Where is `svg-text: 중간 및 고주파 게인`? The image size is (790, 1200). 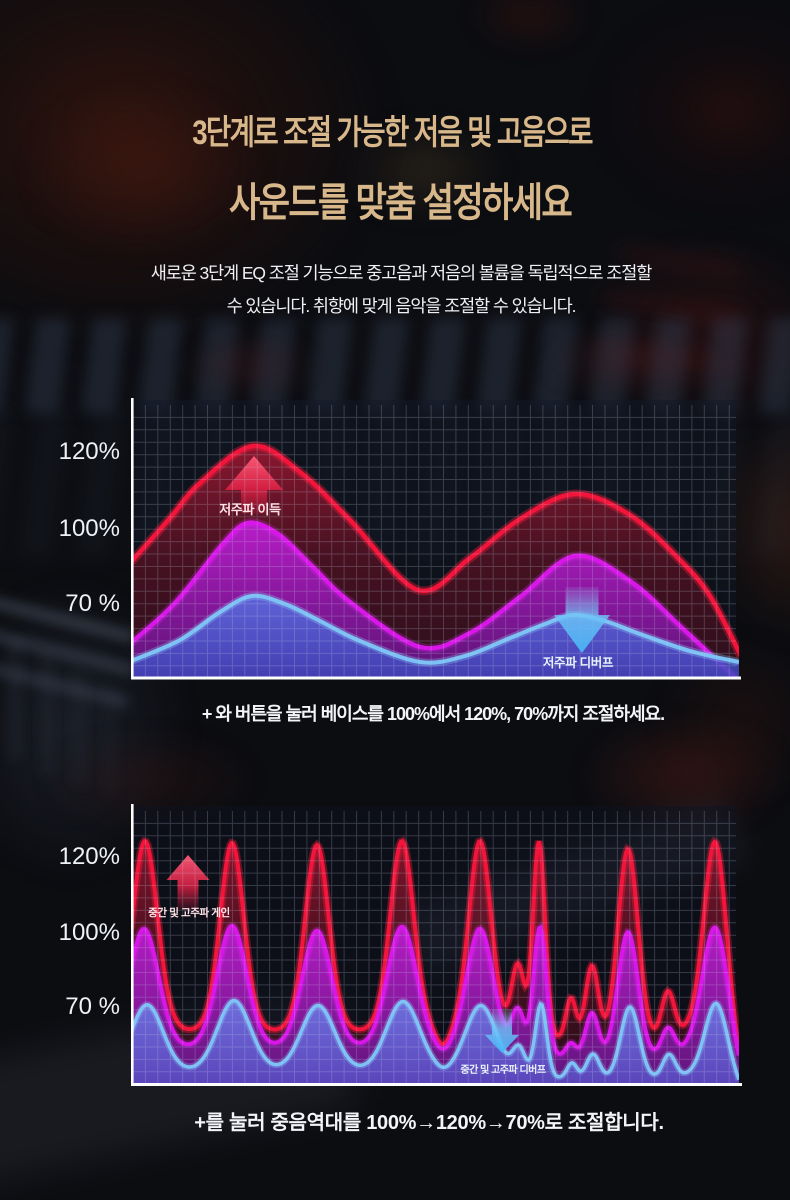
svg-text: 중간 및 고주파 게인 is located at coordinates (189, 912).